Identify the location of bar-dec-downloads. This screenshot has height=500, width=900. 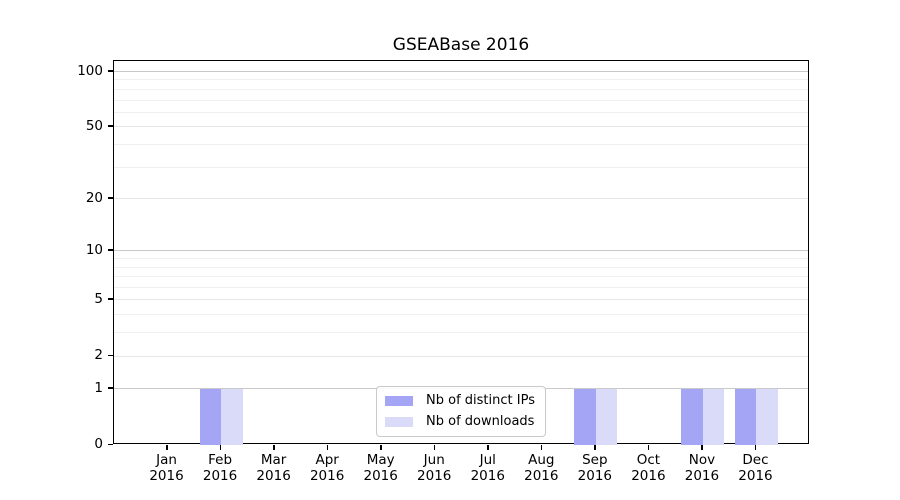
(767, 416).